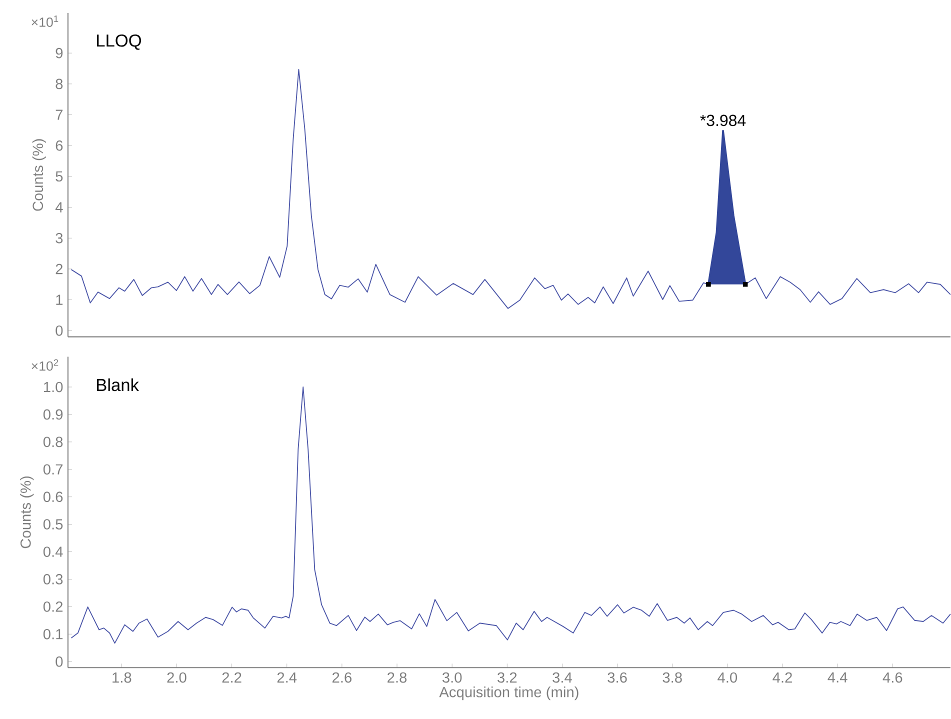 The width and height of the screenshot is (951, 719). Describe the element at coordinates (53, 552) in the screenshot. I see `y-tick-label: 0.4` at that location.